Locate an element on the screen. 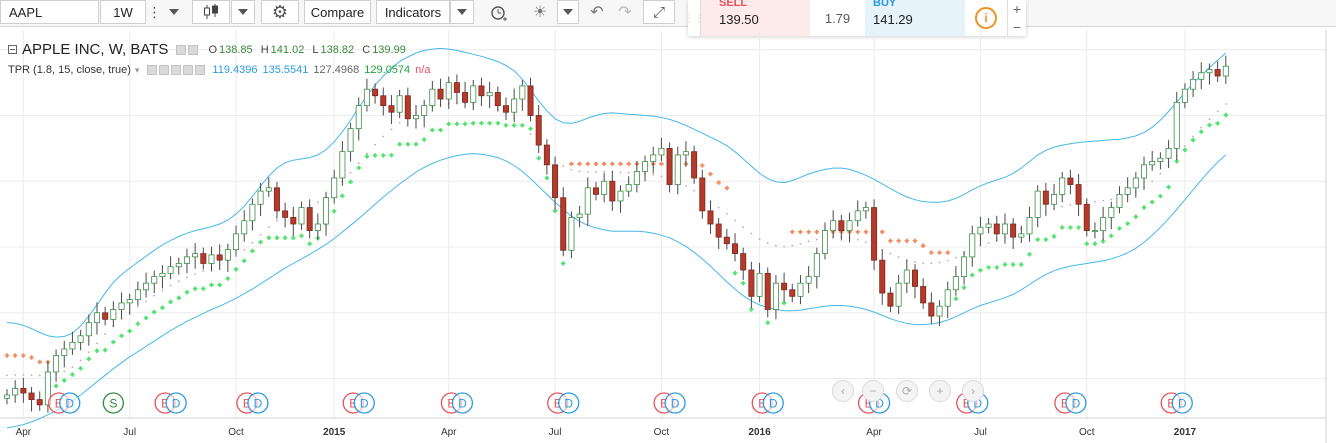  reset-button: ⟳ is located at coordinates (907, 391).